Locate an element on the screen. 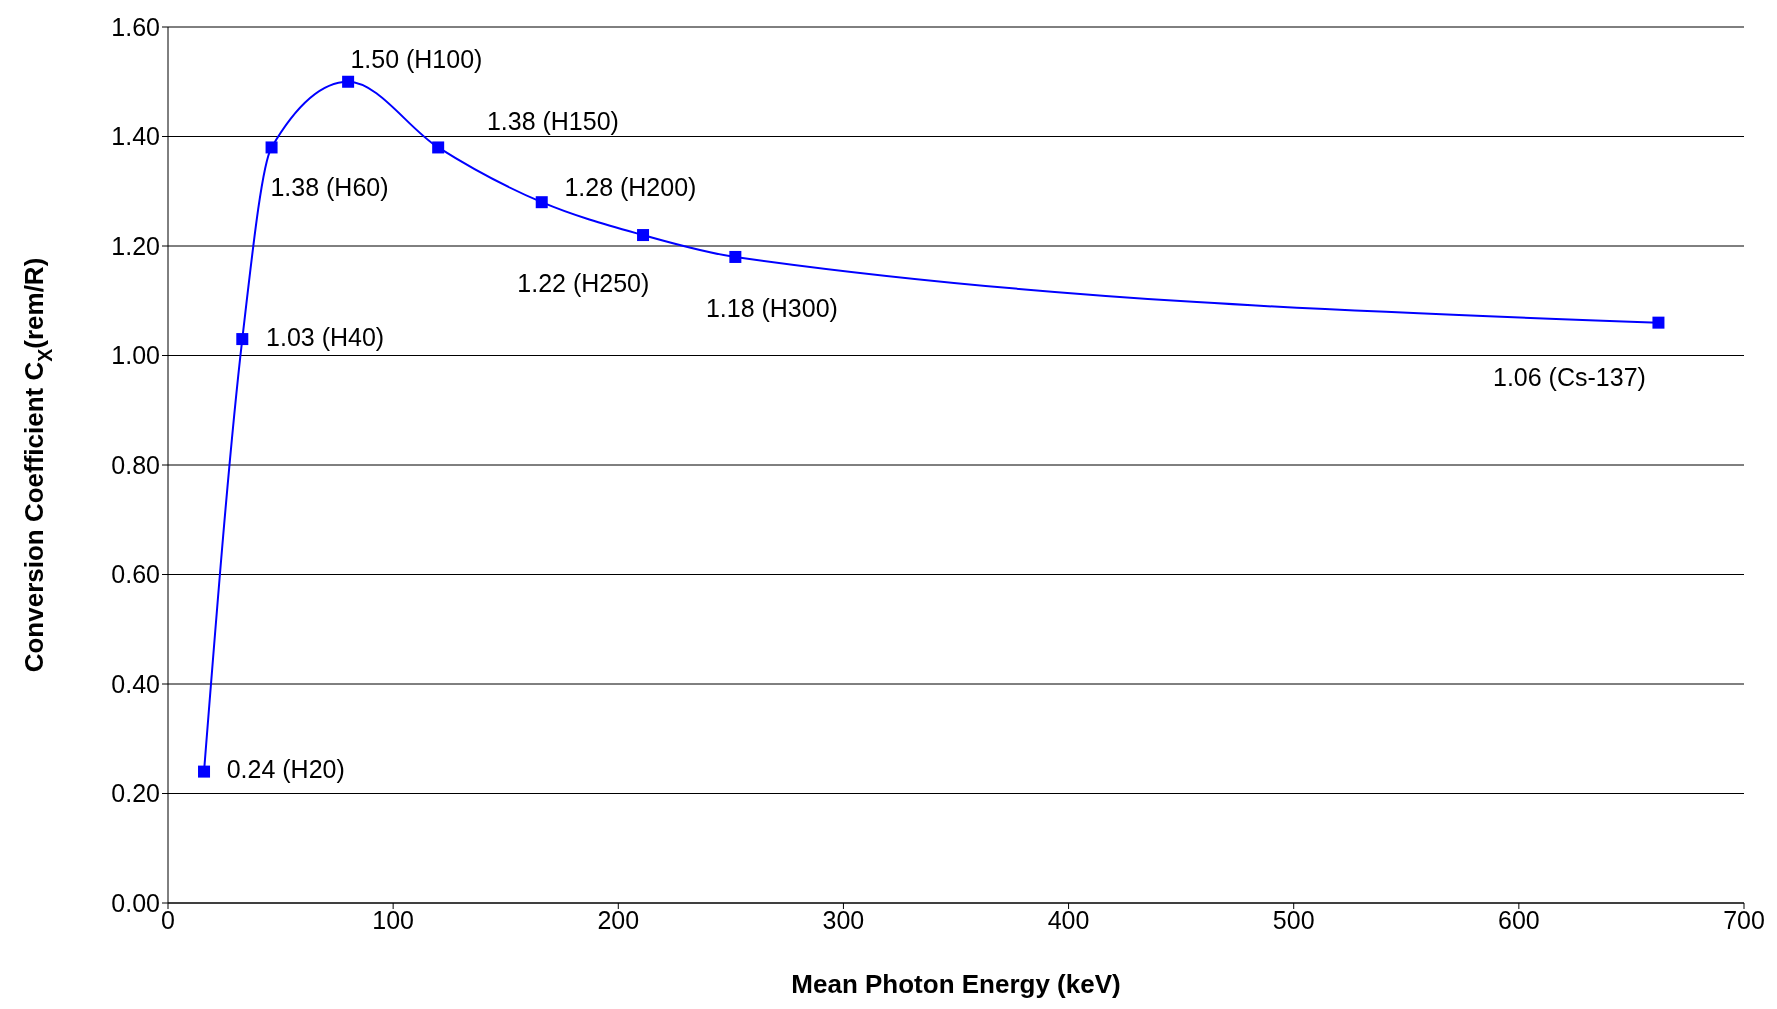 The image size is (1777, 1009). data-label: 1.03 (H40) is located at coordinates (325, 336).